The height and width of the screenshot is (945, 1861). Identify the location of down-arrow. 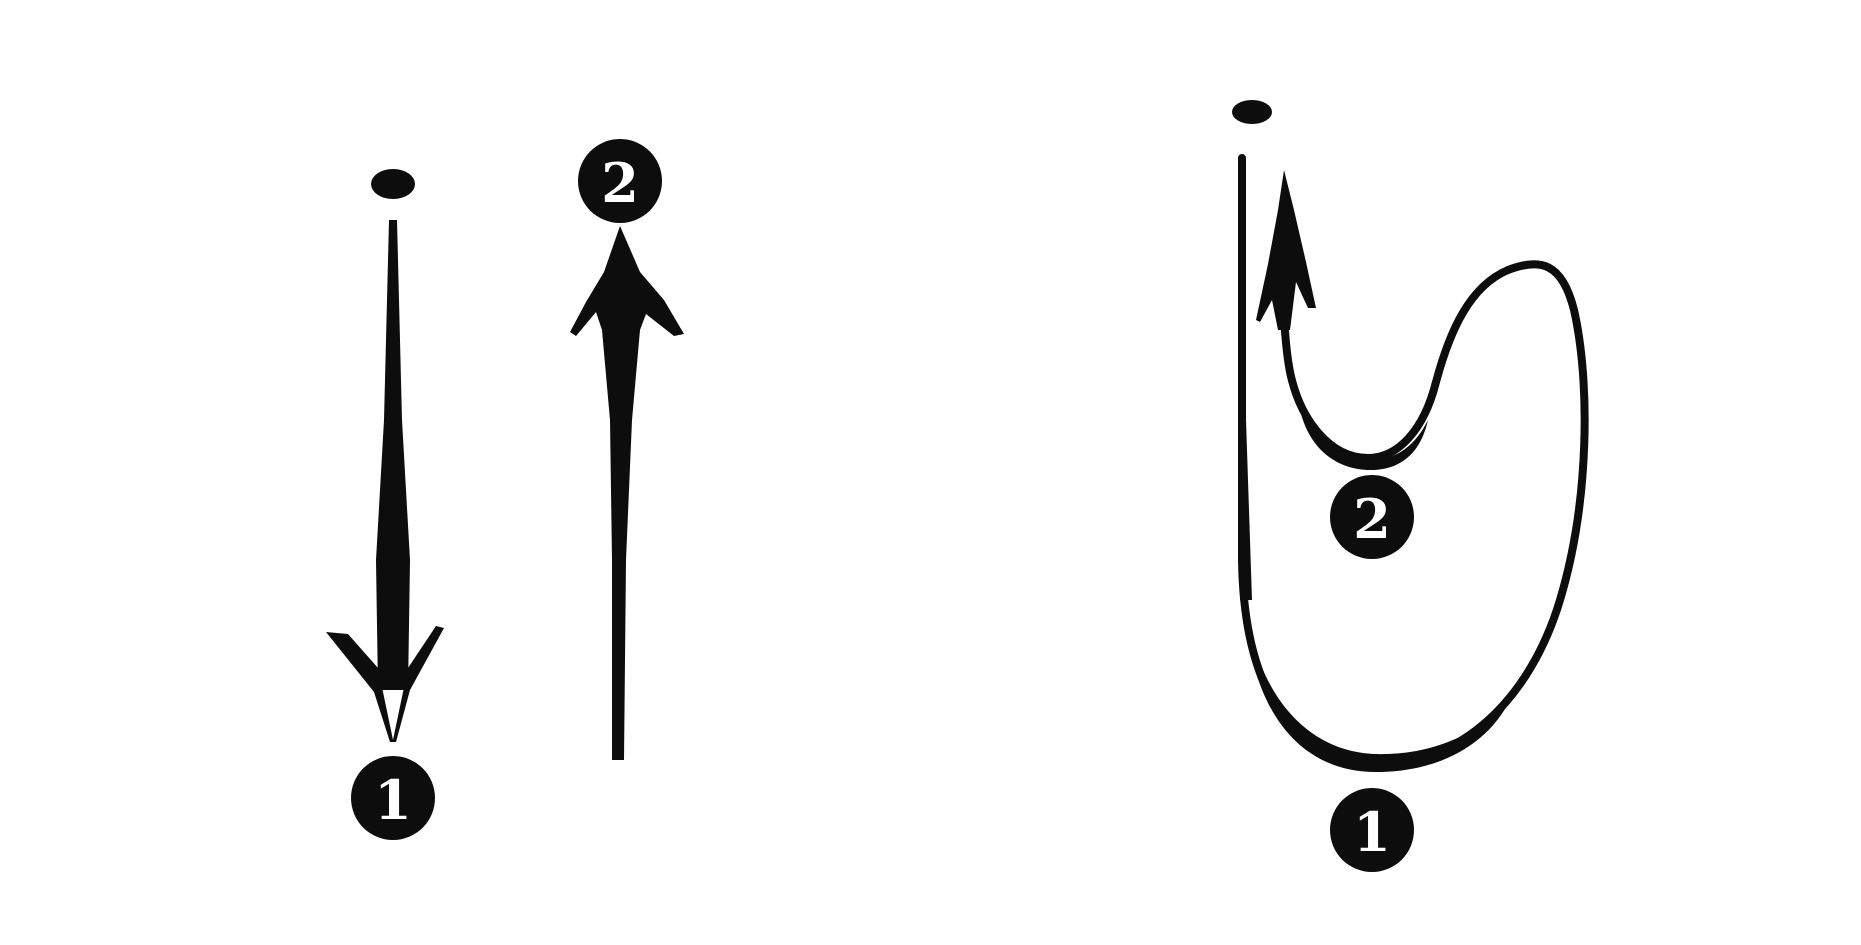
(385, 481).